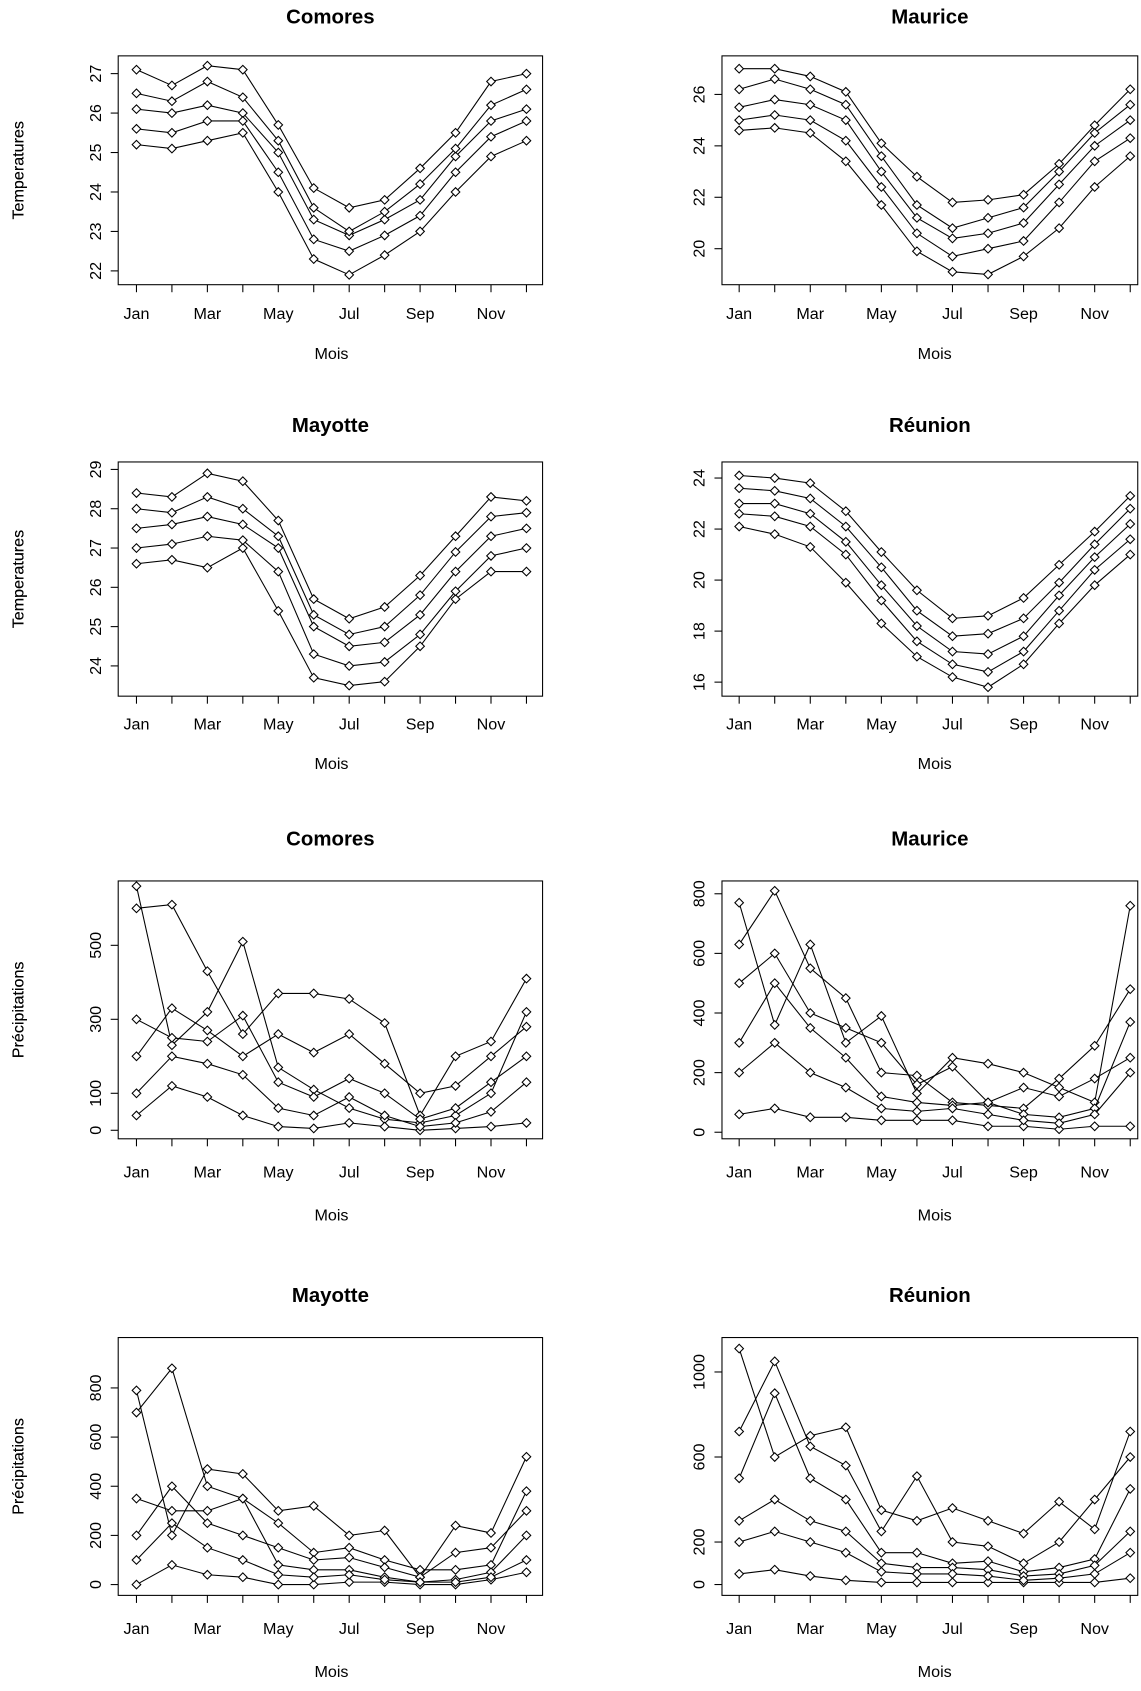 The image size is (1141, 1691). I want to click on plot-box, so click(930, 170).